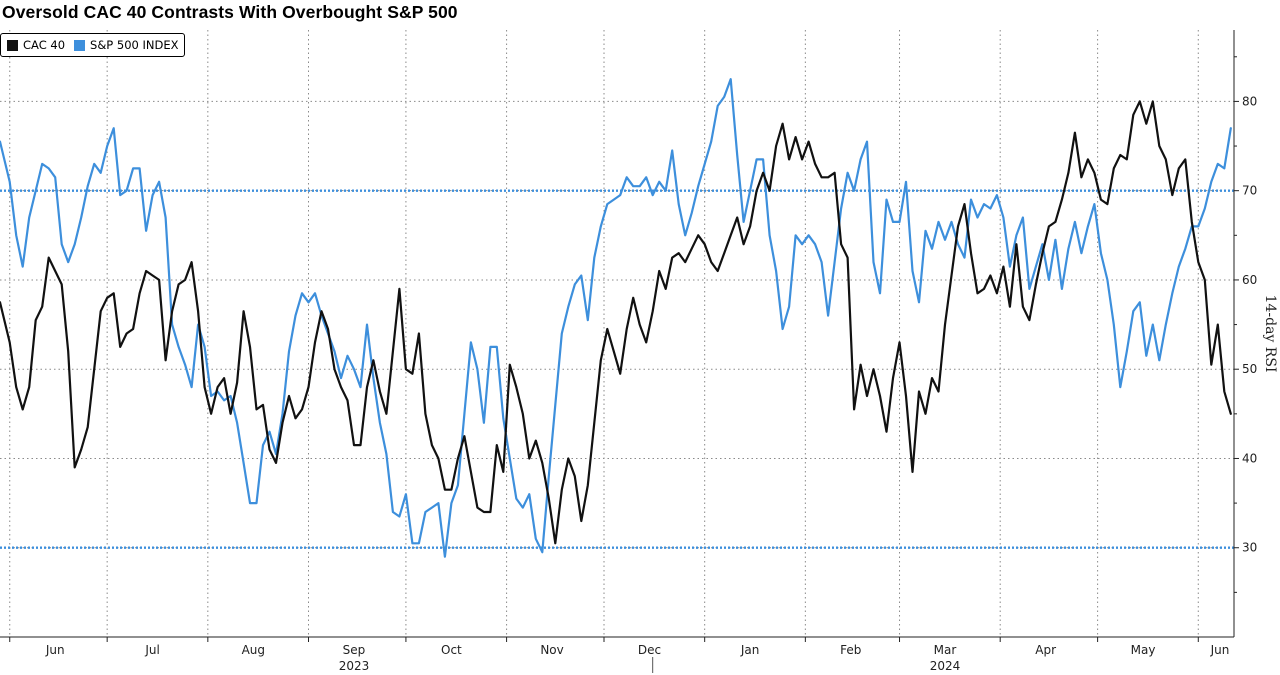  Describe the element at coordinates (80, 45) in the screenshot. I see `legend-swatch-sp500` at that location.